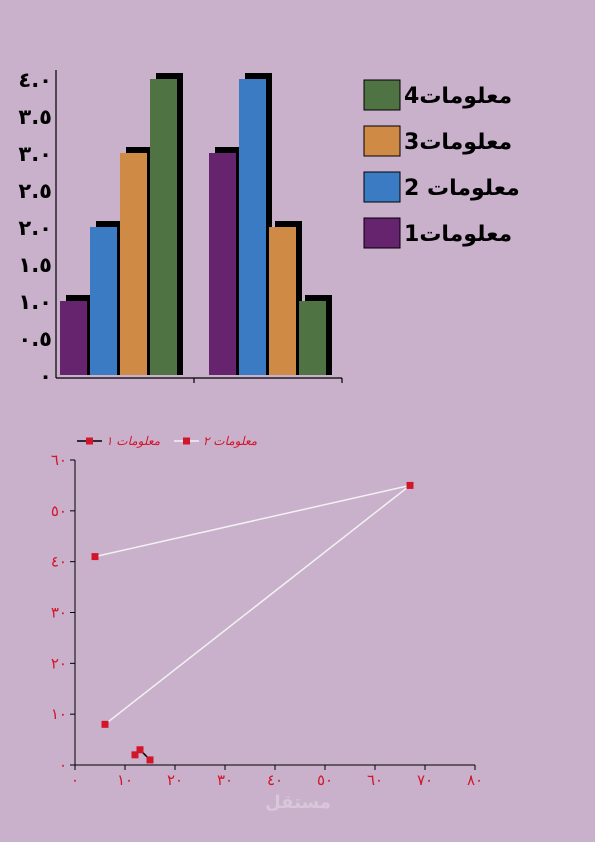 This screenshot has height=842, width=595. What do you see at coordinates (35, 154) in the screenshot?
I see `y-tick-label: ٣.٠` at bounding box center [35, 154].